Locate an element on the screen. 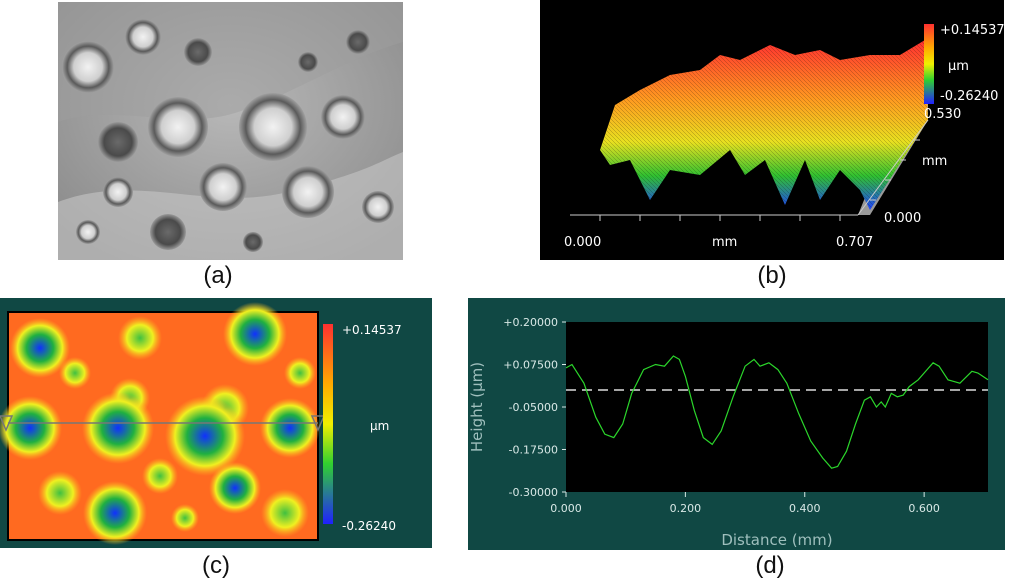 The image size is (1024, 584). micrograph-image is located at coordinates (230, 131).